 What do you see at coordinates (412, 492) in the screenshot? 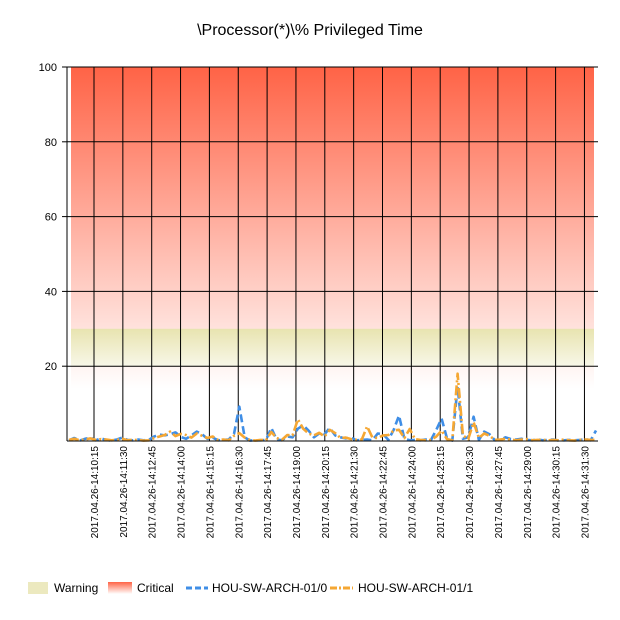
I see `x-tick-label: 2017.04.26-14:24:00` at bounding box center [412, 492].